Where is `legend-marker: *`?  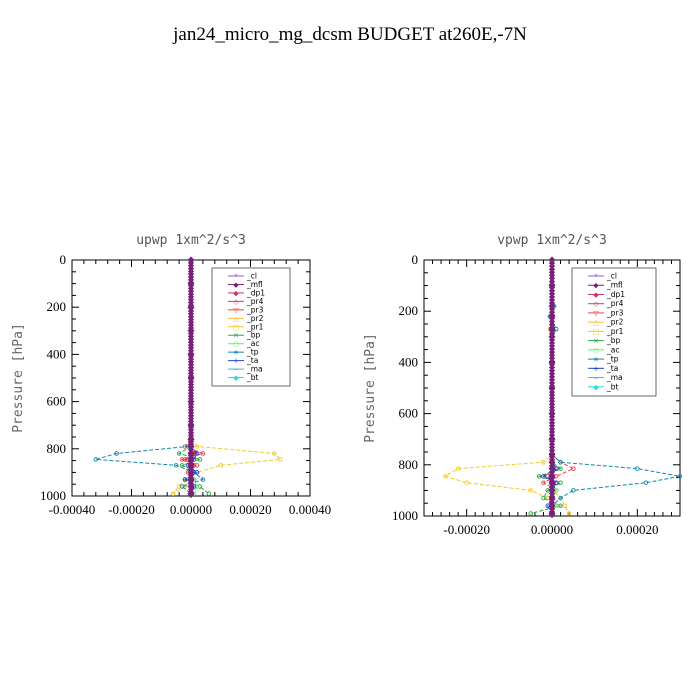
legend-marker: * is located at coordinates (236, 277).